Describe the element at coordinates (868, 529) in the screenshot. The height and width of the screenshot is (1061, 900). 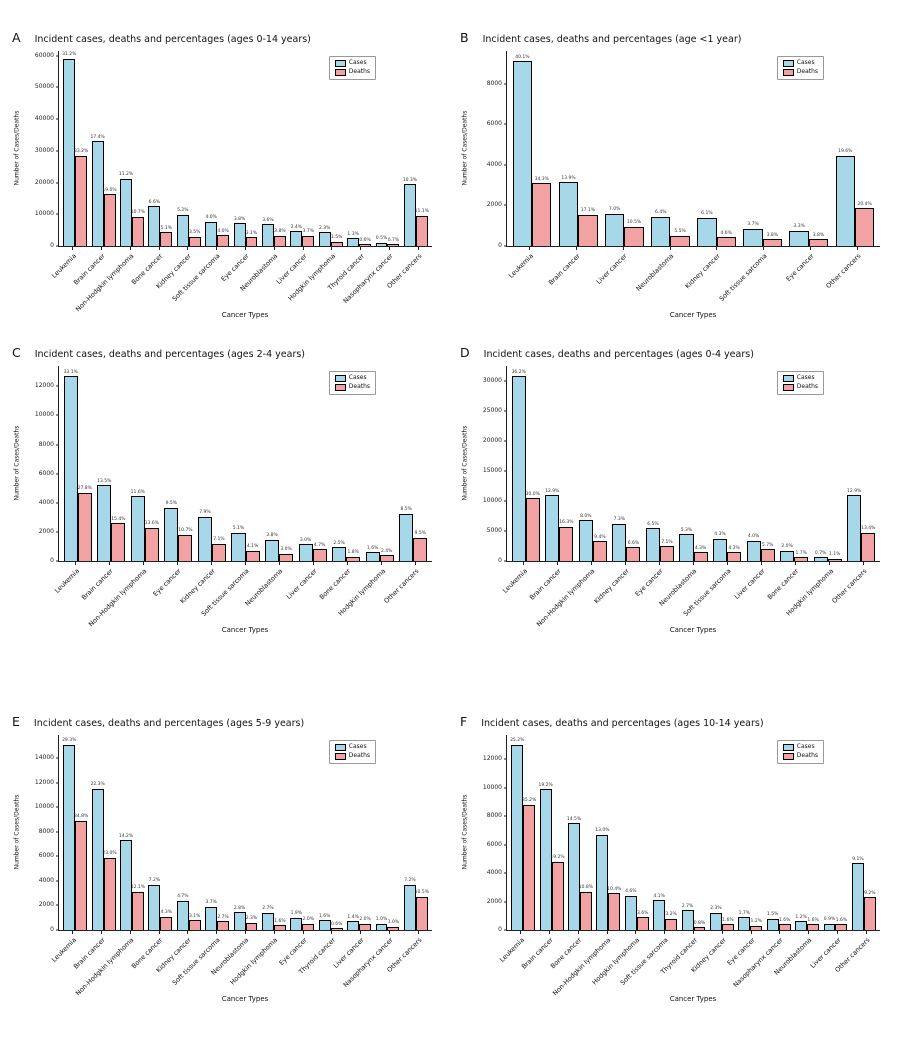
I see `percentage-label: 13.4%` at that location.